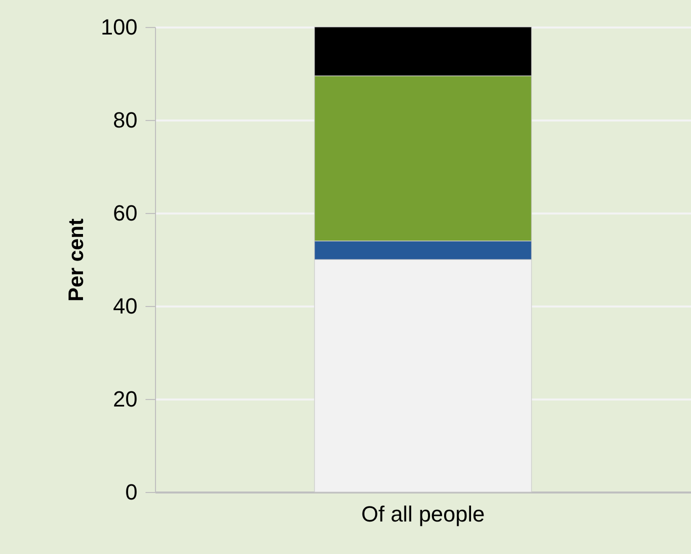 This screenshot has width=691, height=554. I want to click on y-axis-title: Per cent, so click(76, 260).